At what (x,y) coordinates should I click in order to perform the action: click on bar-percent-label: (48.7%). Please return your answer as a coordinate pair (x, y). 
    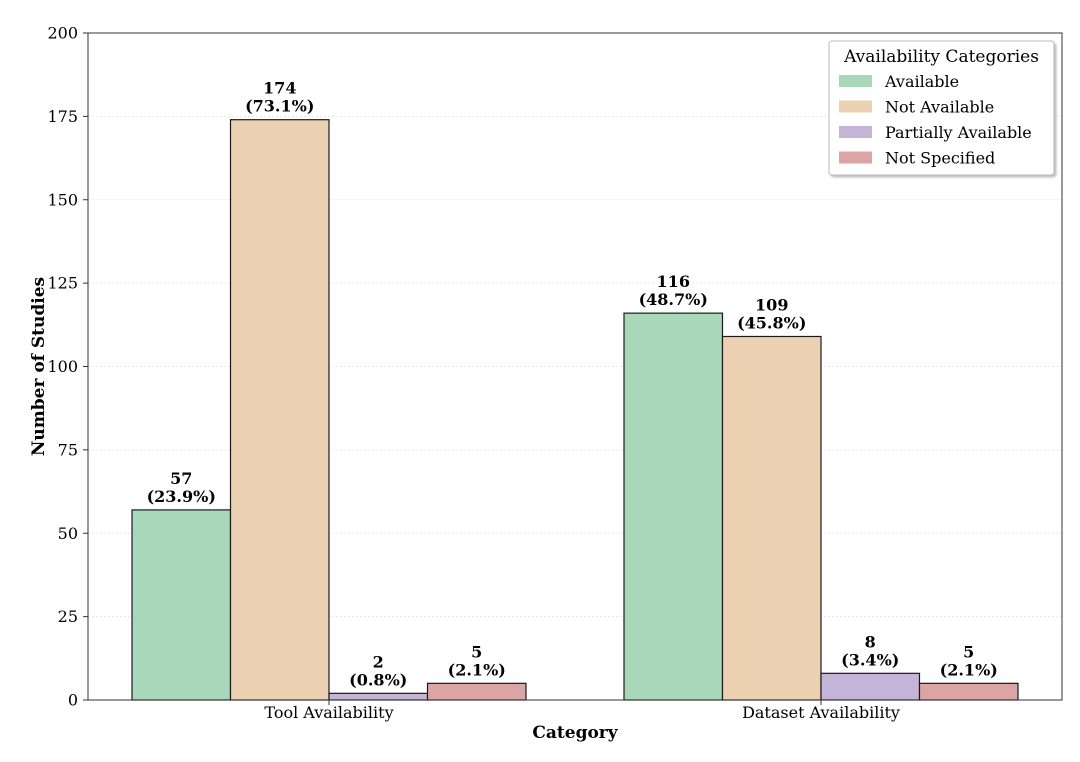
    Looking at the image, I should click on (673, 299).